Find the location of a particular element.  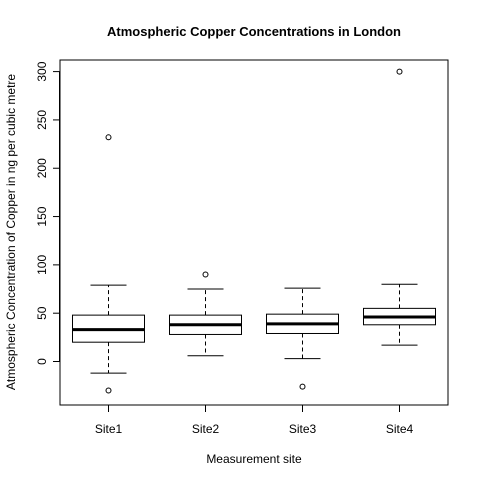

box-site1 is located at coordinates (108, 264).